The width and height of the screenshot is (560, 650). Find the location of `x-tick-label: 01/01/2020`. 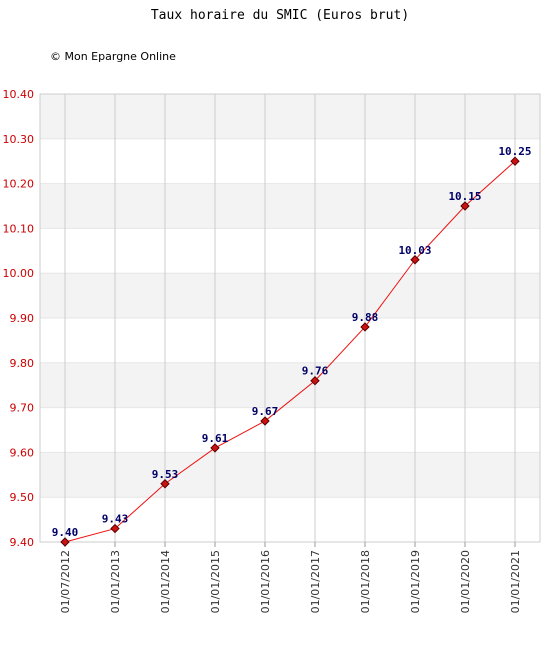

x-tick-label: 01/01/2020 is located at coordinates (465, 581).